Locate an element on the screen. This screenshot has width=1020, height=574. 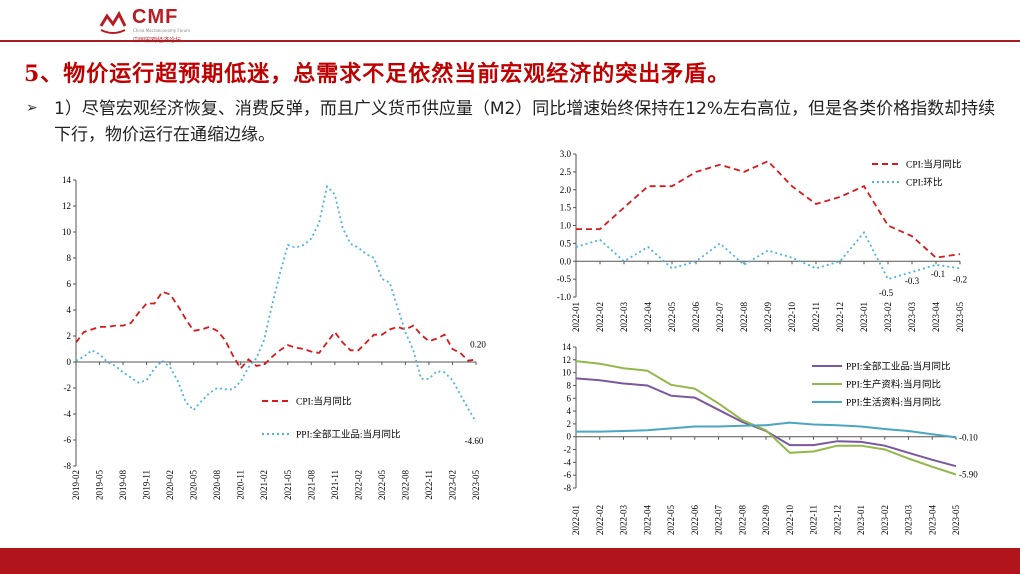
legend-label-0: CPI:当月同比 is located at coordinates (933, 165).